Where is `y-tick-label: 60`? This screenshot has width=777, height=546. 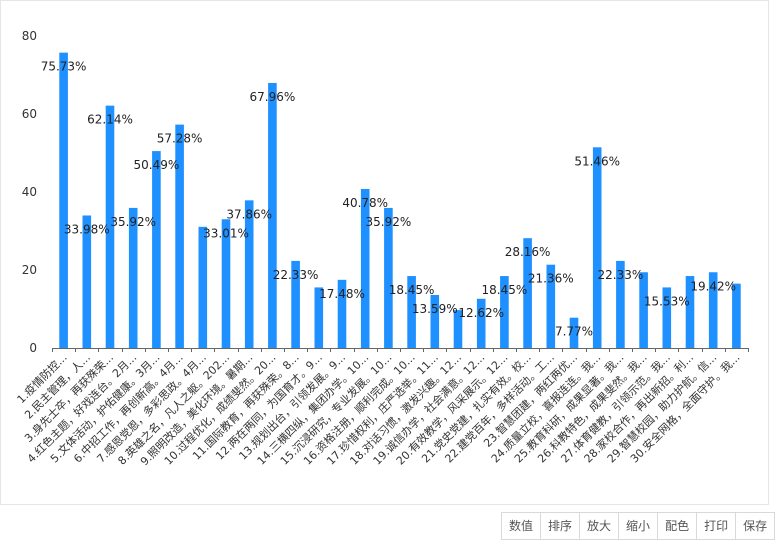 y-tick-label: 60 is located at coordinates (29, 114).